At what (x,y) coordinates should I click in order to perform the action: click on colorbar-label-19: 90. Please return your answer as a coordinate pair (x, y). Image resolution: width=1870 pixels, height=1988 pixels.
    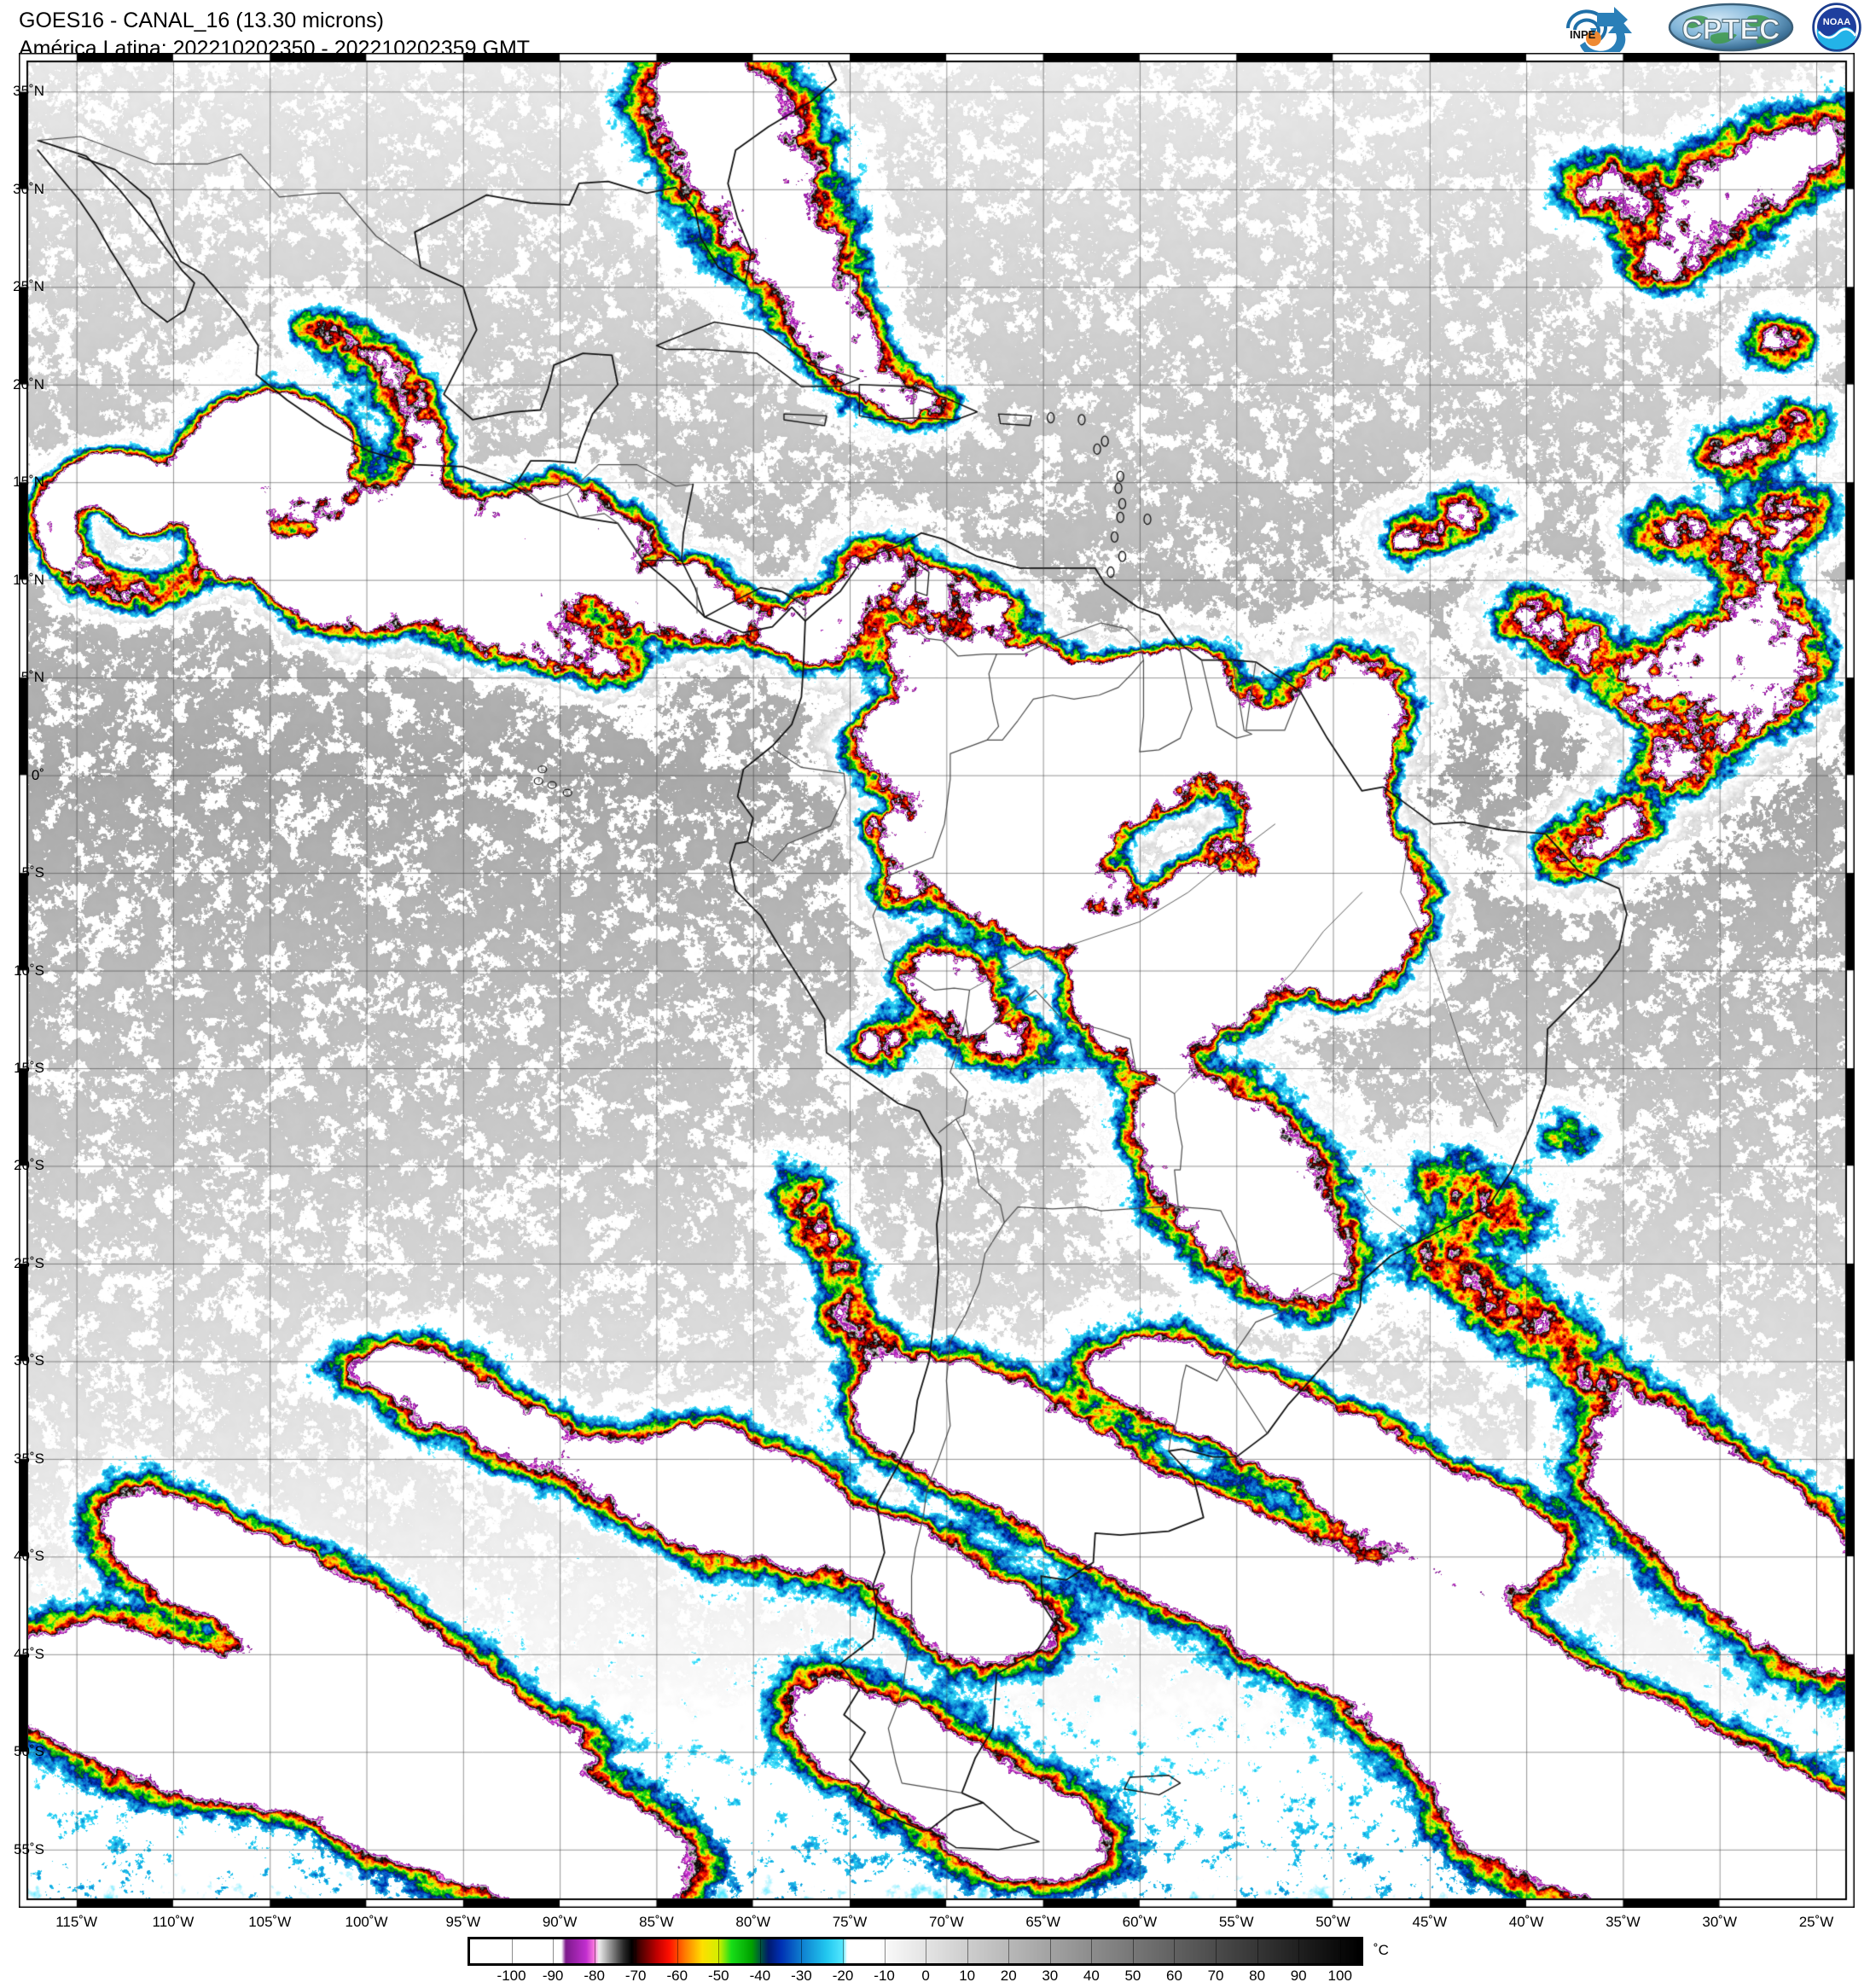
    Looking at the image, I should click on (1298, 1976).